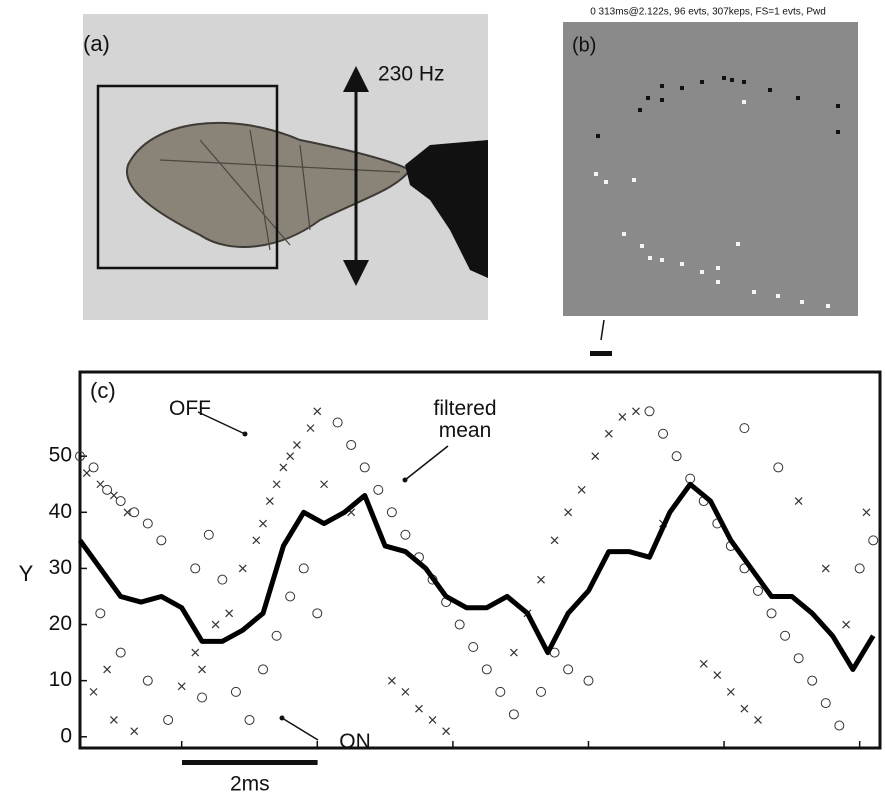 The image size is (886, 802). I want to click on y-tick-label: 40, so click(60, 511).